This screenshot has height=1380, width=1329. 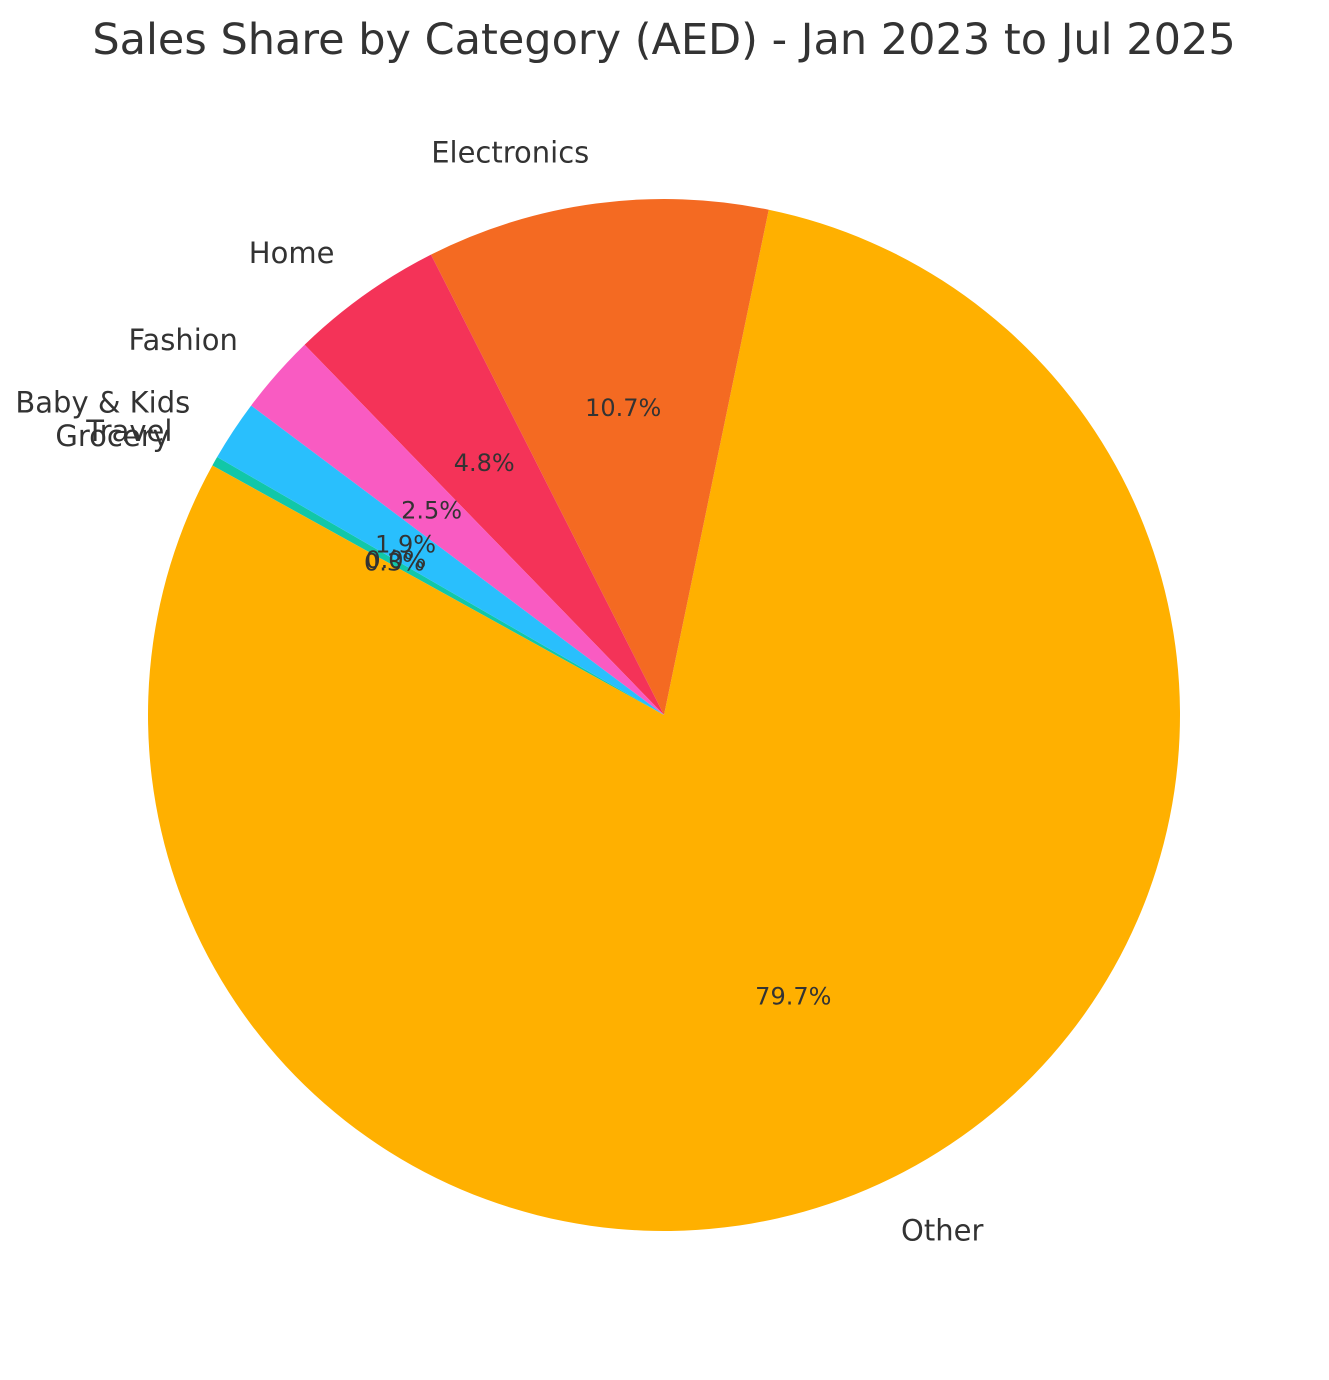 I want to click on category-label-grocery: Grocery, so click(x=112, y=436).